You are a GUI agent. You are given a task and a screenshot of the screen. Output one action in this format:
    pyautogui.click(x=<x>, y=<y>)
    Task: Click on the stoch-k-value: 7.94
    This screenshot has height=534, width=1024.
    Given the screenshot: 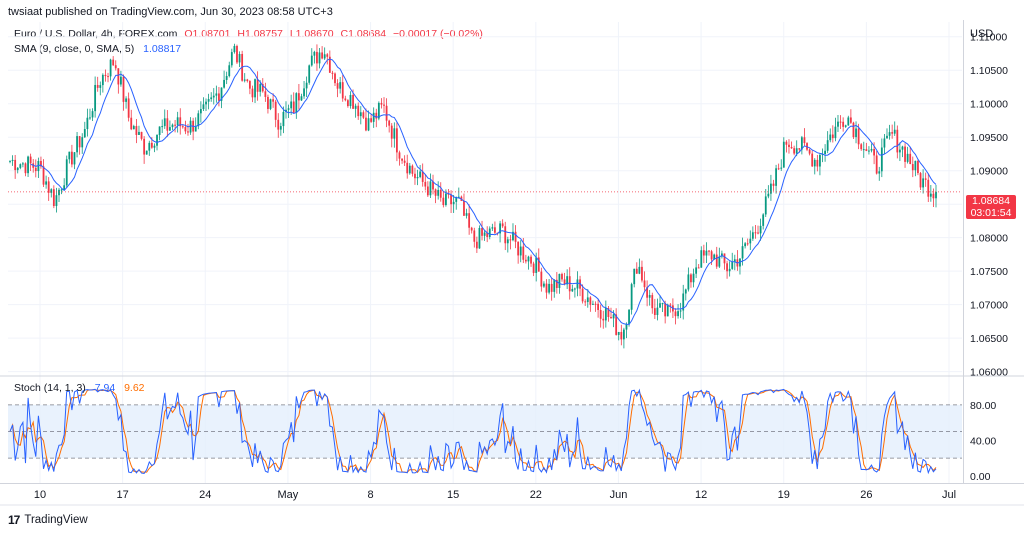 What is the action you would take?
    pyautogui.click(x=105, y=388)
    